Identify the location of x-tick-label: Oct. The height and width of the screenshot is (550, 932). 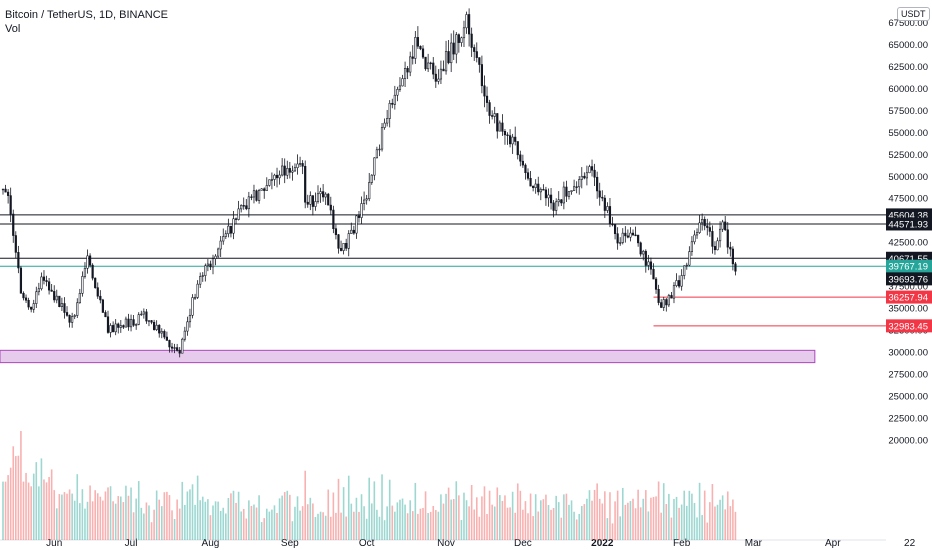
(367, 543).